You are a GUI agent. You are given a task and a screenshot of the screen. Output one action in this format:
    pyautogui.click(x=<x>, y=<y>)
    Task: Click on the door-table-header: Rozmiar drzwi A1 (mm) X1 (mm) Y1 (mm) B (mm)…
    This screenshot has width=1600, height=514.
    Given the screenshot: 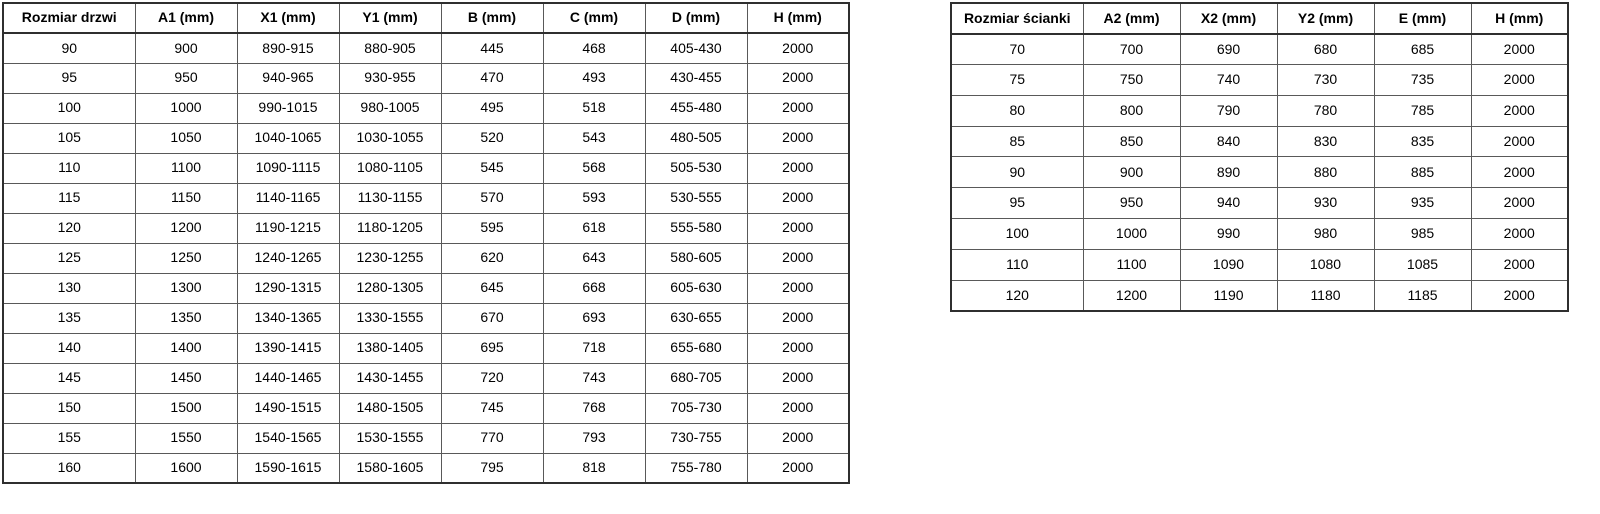 What is the action you would take?
    pyautogui.click(x=426, y=18)
    